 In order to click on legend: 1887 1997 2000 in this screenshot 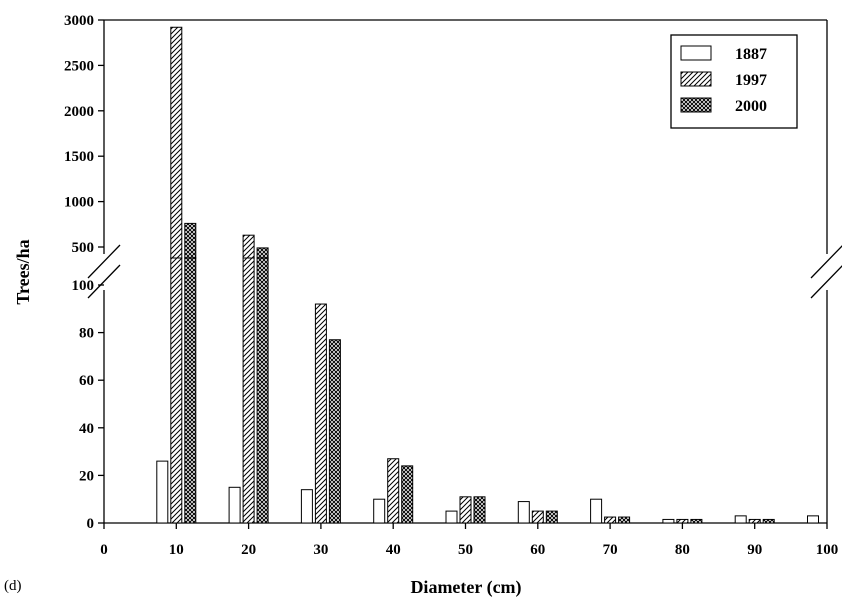, I will do `click(734, 81)`.